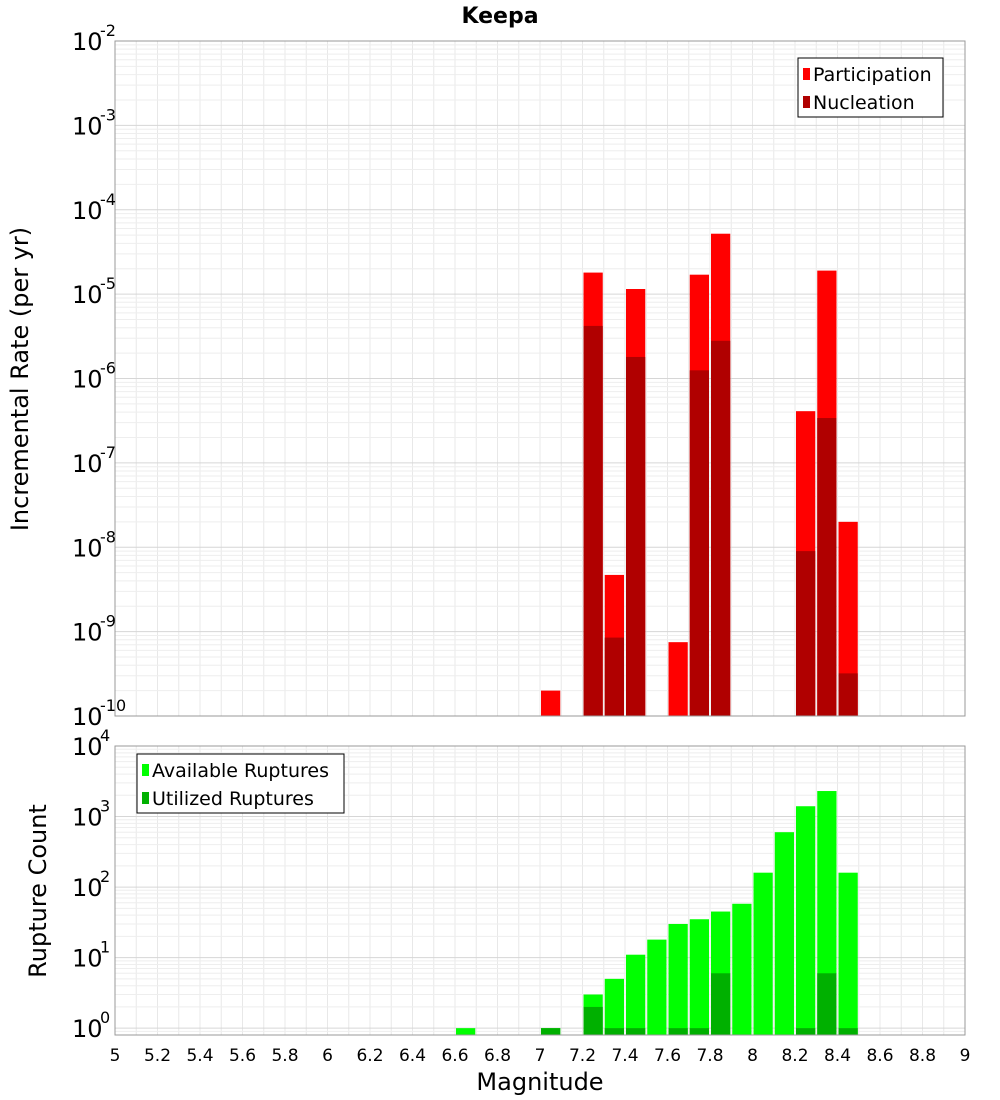  Describe the element at coordinates (454, 1056) in the screenshot. I see `x-tick-label: 6.6` at that location.